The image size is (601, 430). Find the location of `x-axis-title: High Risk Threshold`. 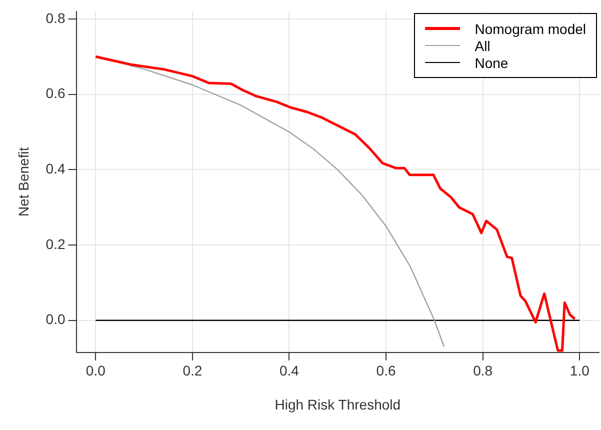

x-axis-title: High Risk Threshold is located at coordinates (337, 404).